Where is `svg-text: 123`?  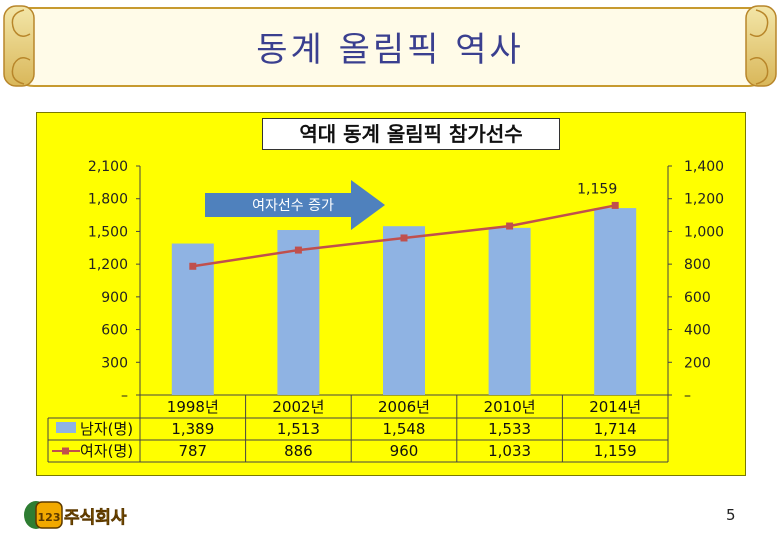 svg-text: 123 is located at coordinates (49, 517).